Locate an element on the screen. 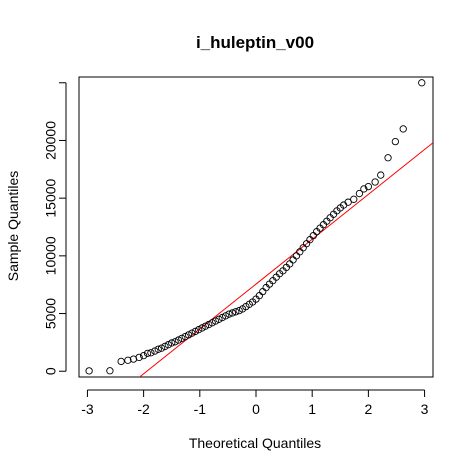 The width and height of the screenshot is (474, 474). x-tick-label: 0 is located at coordinates (256, 409).